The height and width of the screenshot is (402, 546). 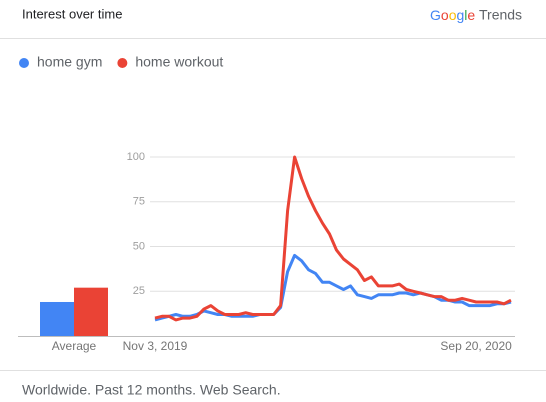 What do you see at coordinates (155, 346) in the screenshot?
I see `x-tick-label: Nov 3, 2019` at bounding box center [155, 346].